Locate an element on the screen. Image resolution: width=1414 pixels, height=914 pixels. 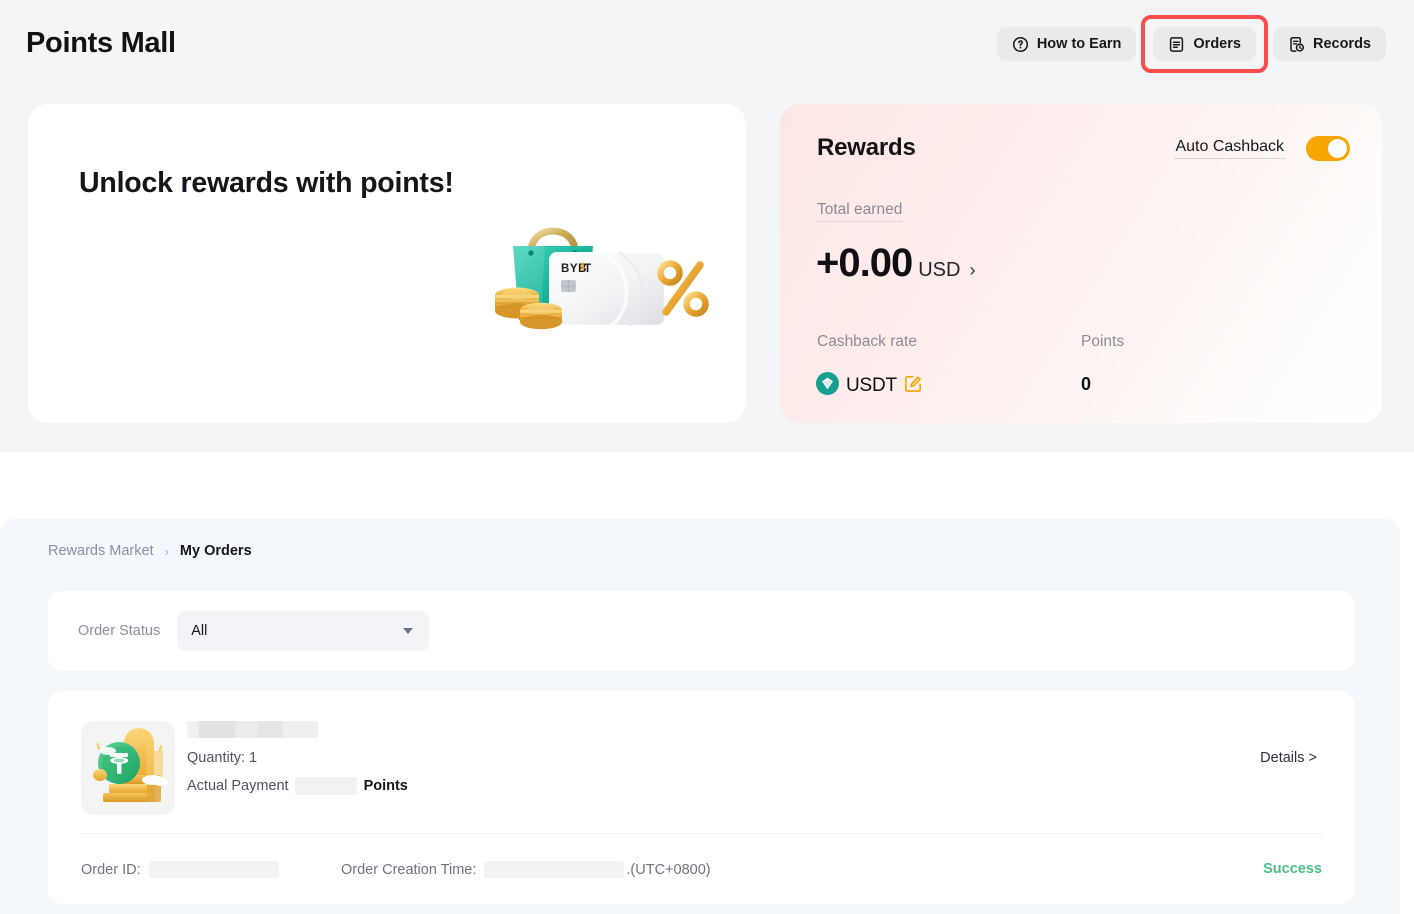
breadcrumb: Rewards Market › My Orders is located at coordinates (150, 551).